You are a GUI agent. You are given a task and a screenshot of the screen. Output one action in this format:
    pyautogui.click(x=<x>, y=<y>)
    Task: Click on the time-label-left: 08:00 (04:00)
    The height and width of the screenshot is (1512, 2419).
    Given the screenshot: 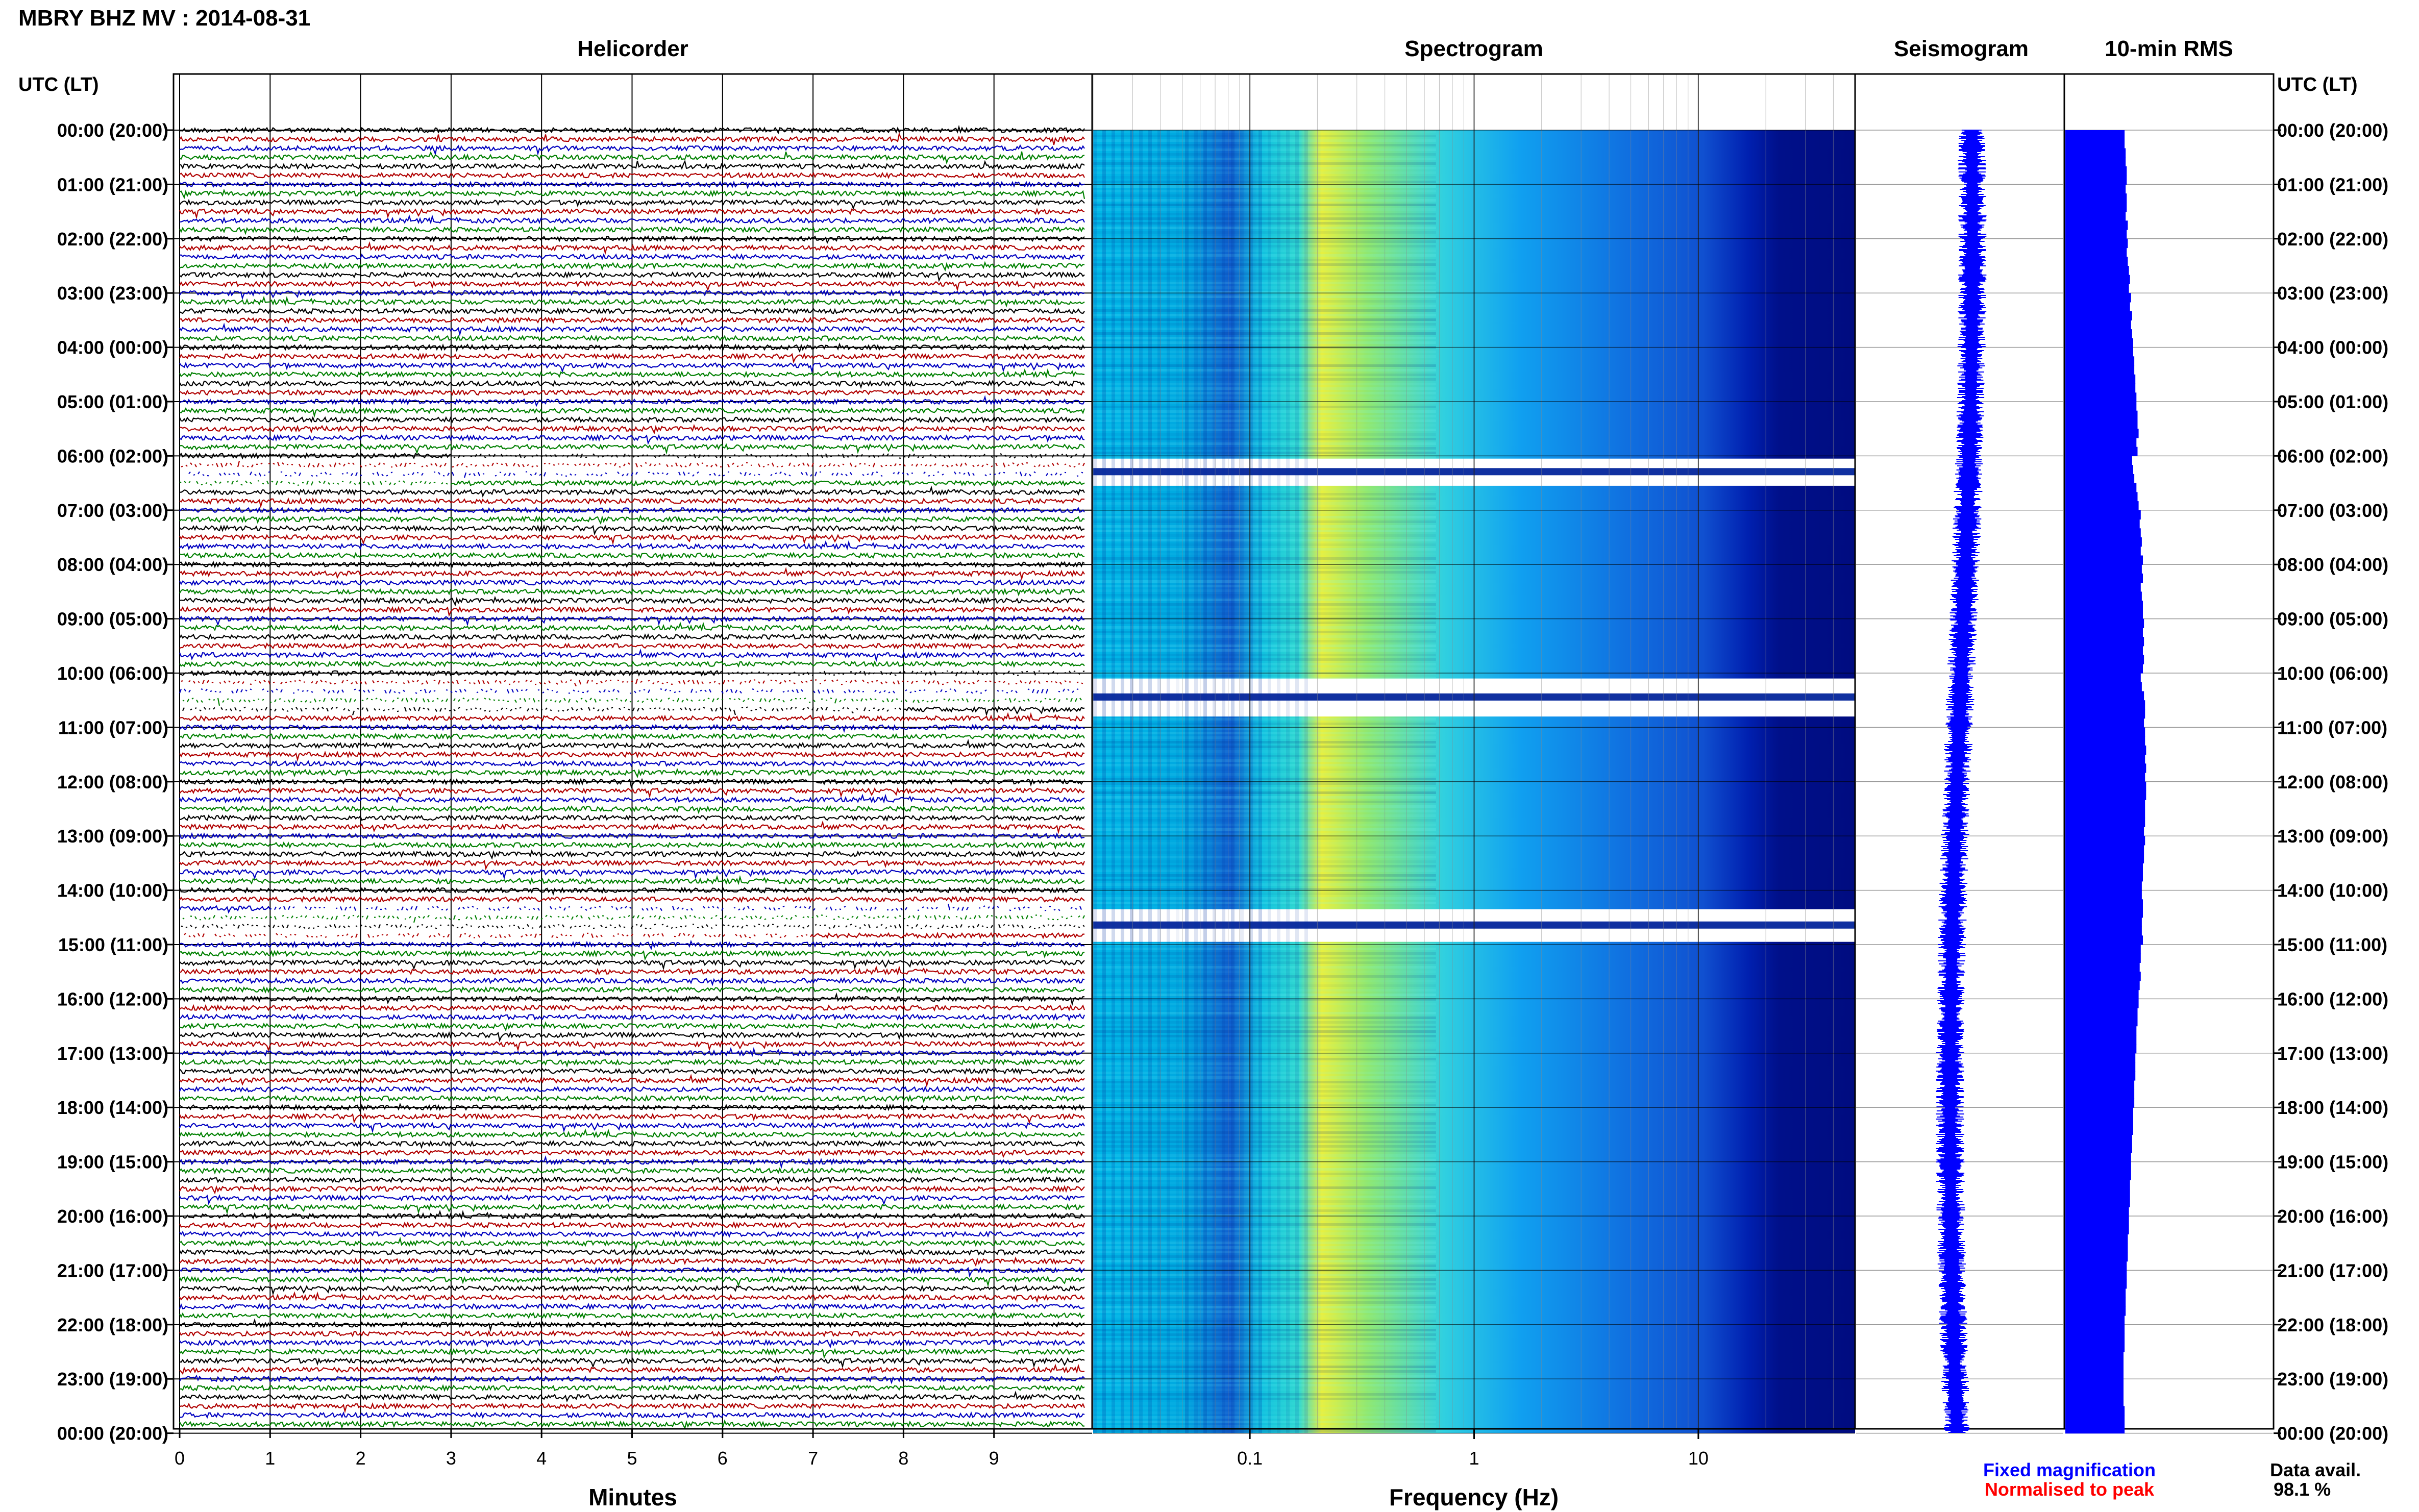 What is the action you would take?
    pyautogui.click(x=112, y=564)
    